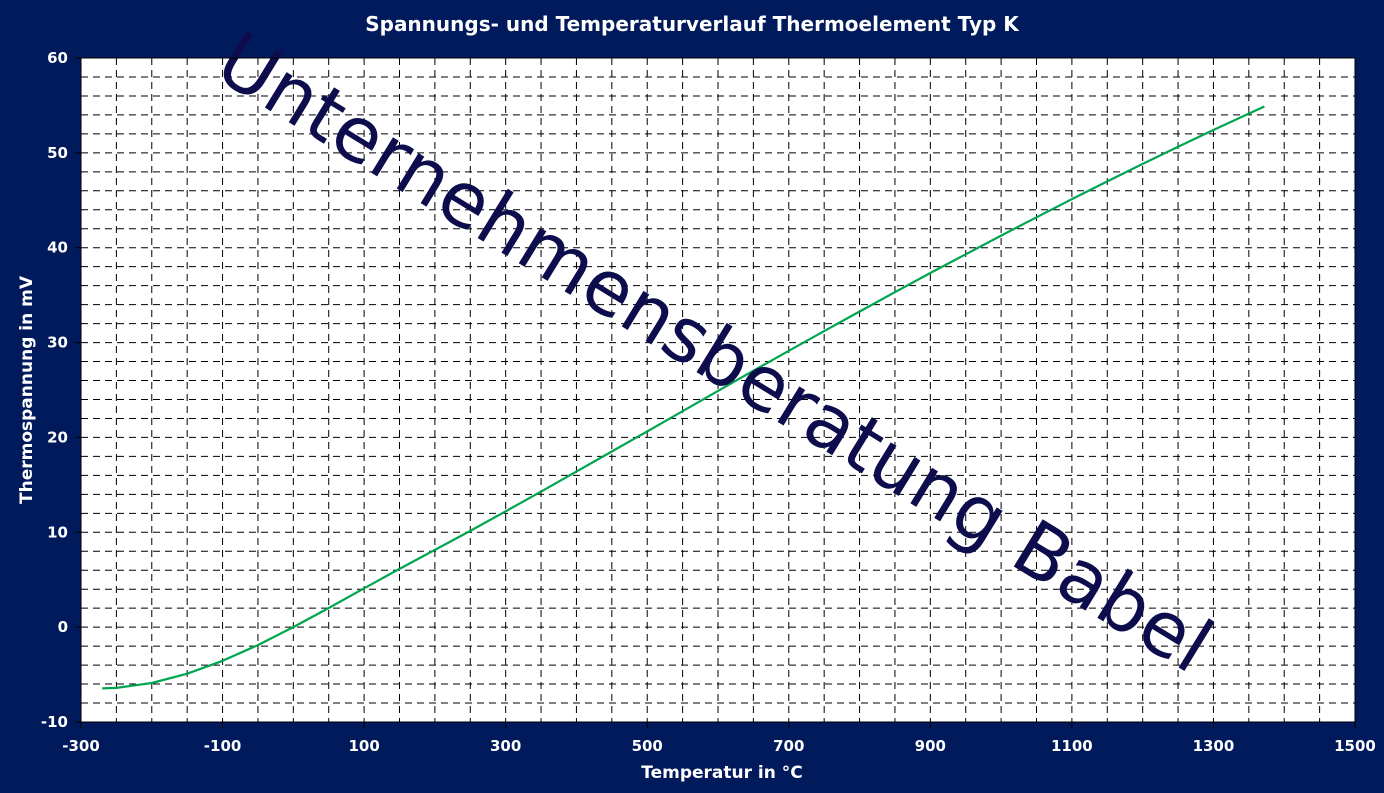 This screenshot has width=1384, height=793. I want to click on x-tick-label: 100, so click(363, 746).